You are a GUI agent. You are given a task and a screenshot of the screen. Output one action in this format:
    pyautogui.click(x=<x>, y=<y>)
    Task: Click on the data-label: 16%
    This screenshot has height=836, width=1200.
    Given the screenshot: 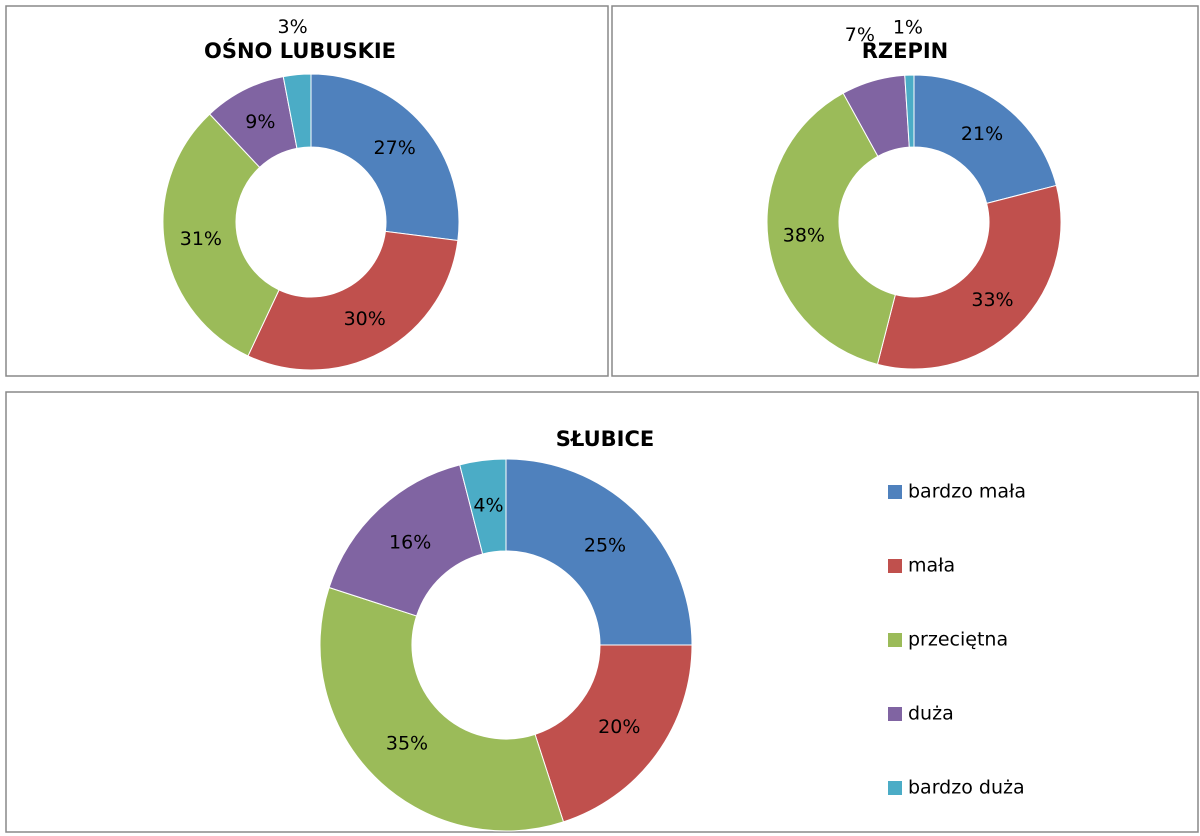 What is the action you would take?
    pyautogui.click(x=410, y=542)
    